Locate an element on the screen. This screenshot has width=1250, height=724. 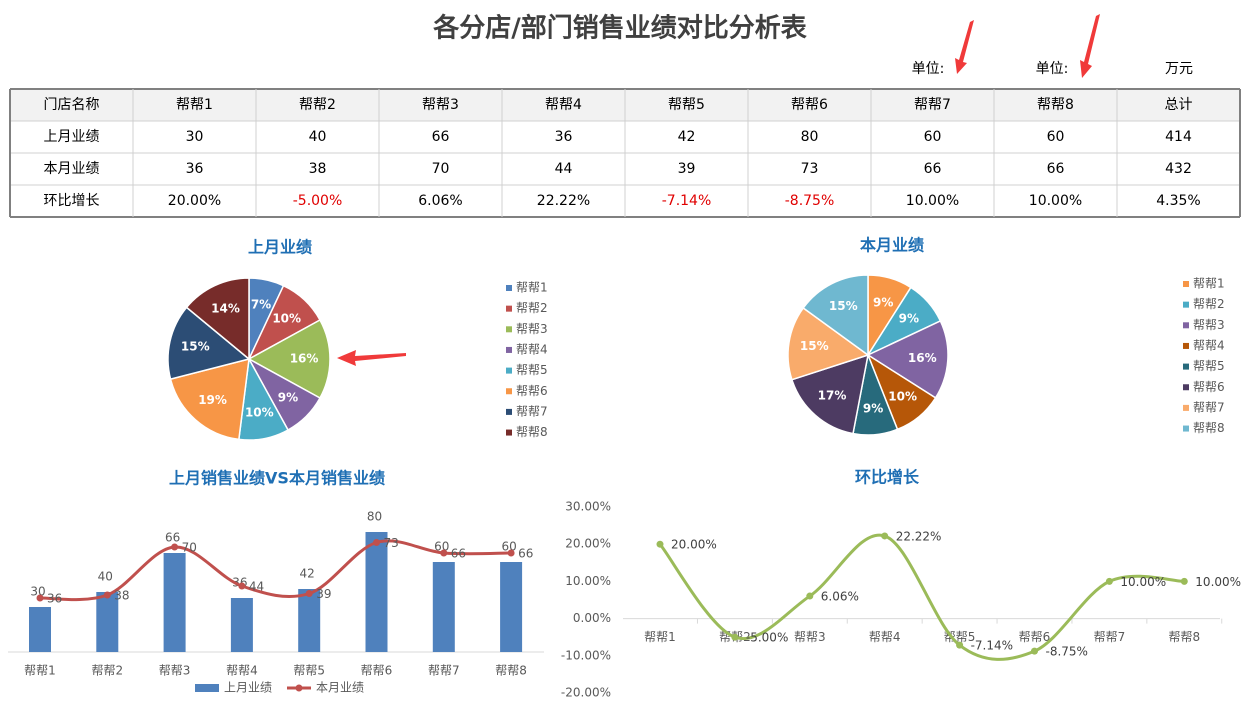
data-label: 20.00% is located at coordinates (694, 545).